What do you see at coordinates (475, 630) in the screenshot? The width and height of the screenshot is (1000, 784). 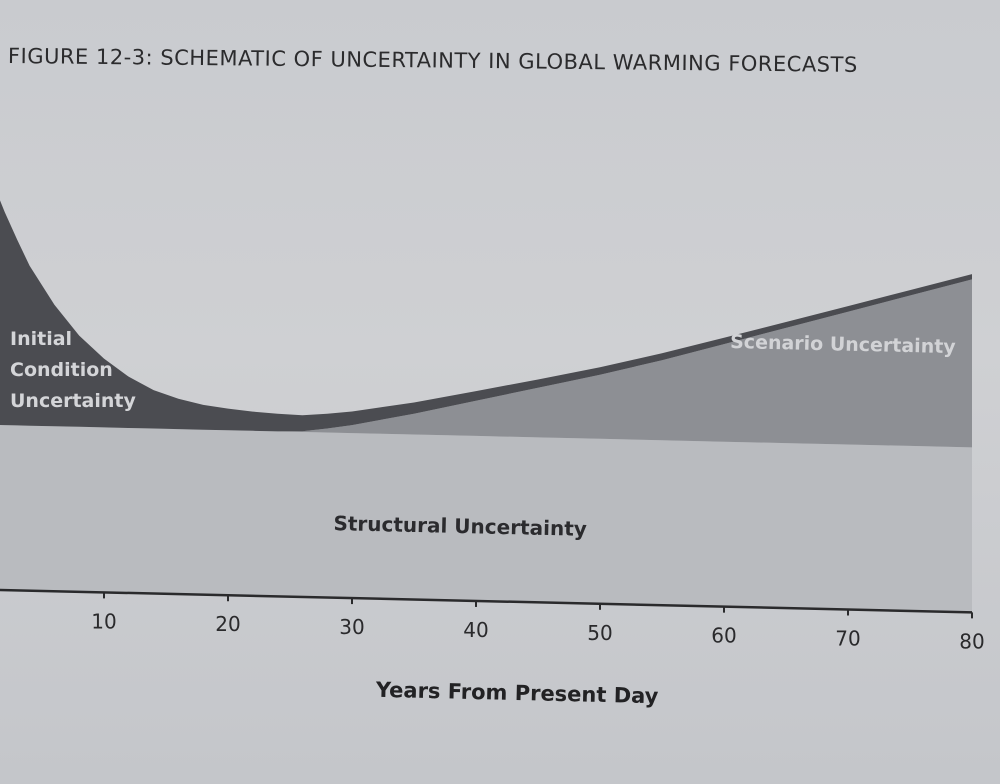 I see `x-tick-label-40: 40` at bounding box center [475, 630].